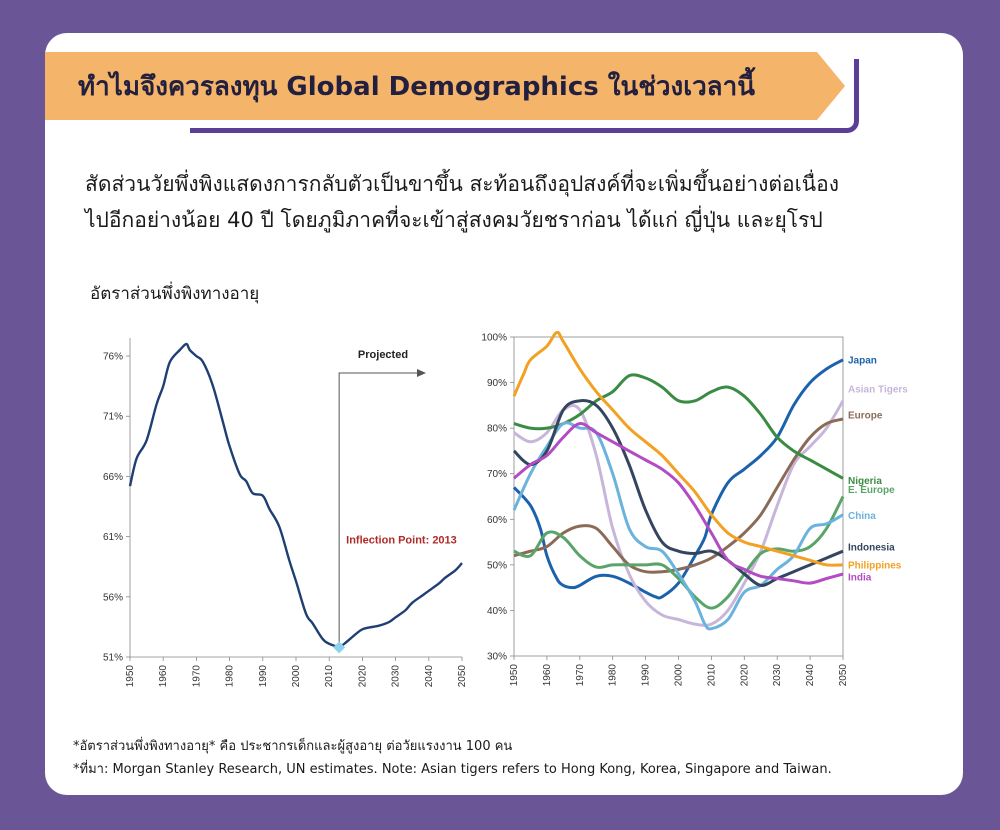 This screenshot has width=1000, height=830. I want to click on series-line-india, so click(678, 503).